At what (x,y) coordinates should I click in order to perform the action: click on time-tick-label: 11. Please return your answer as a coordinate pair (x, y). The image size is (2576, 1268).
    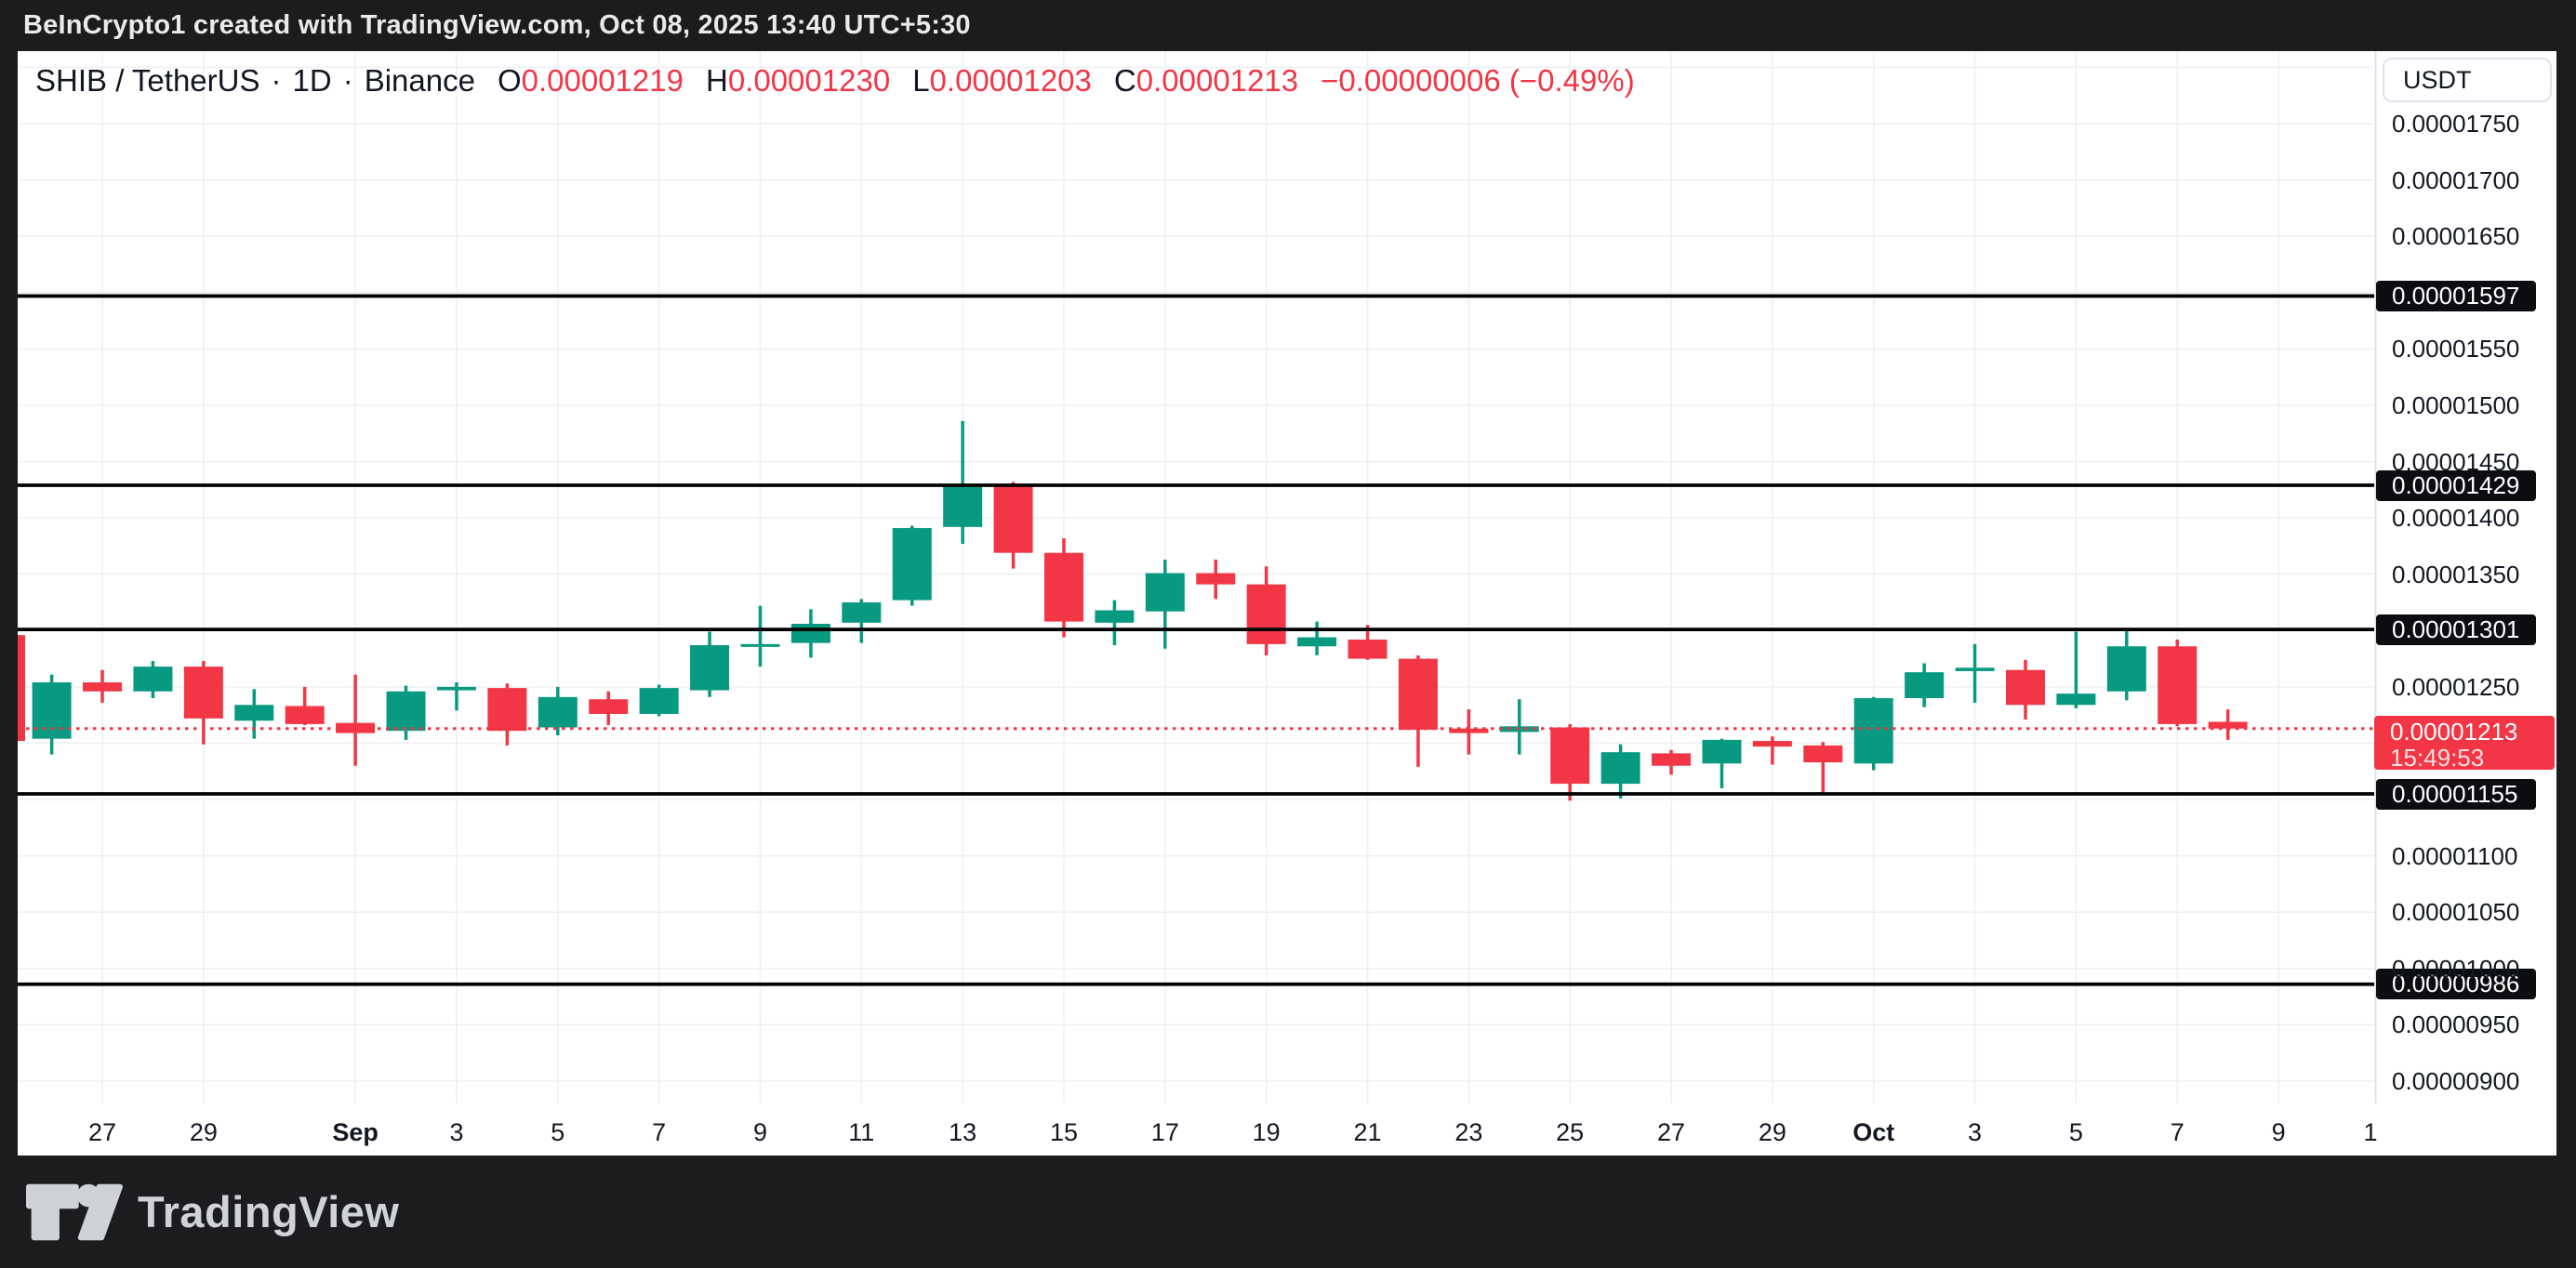
    Looking at the image, I should click on (861, 1132).